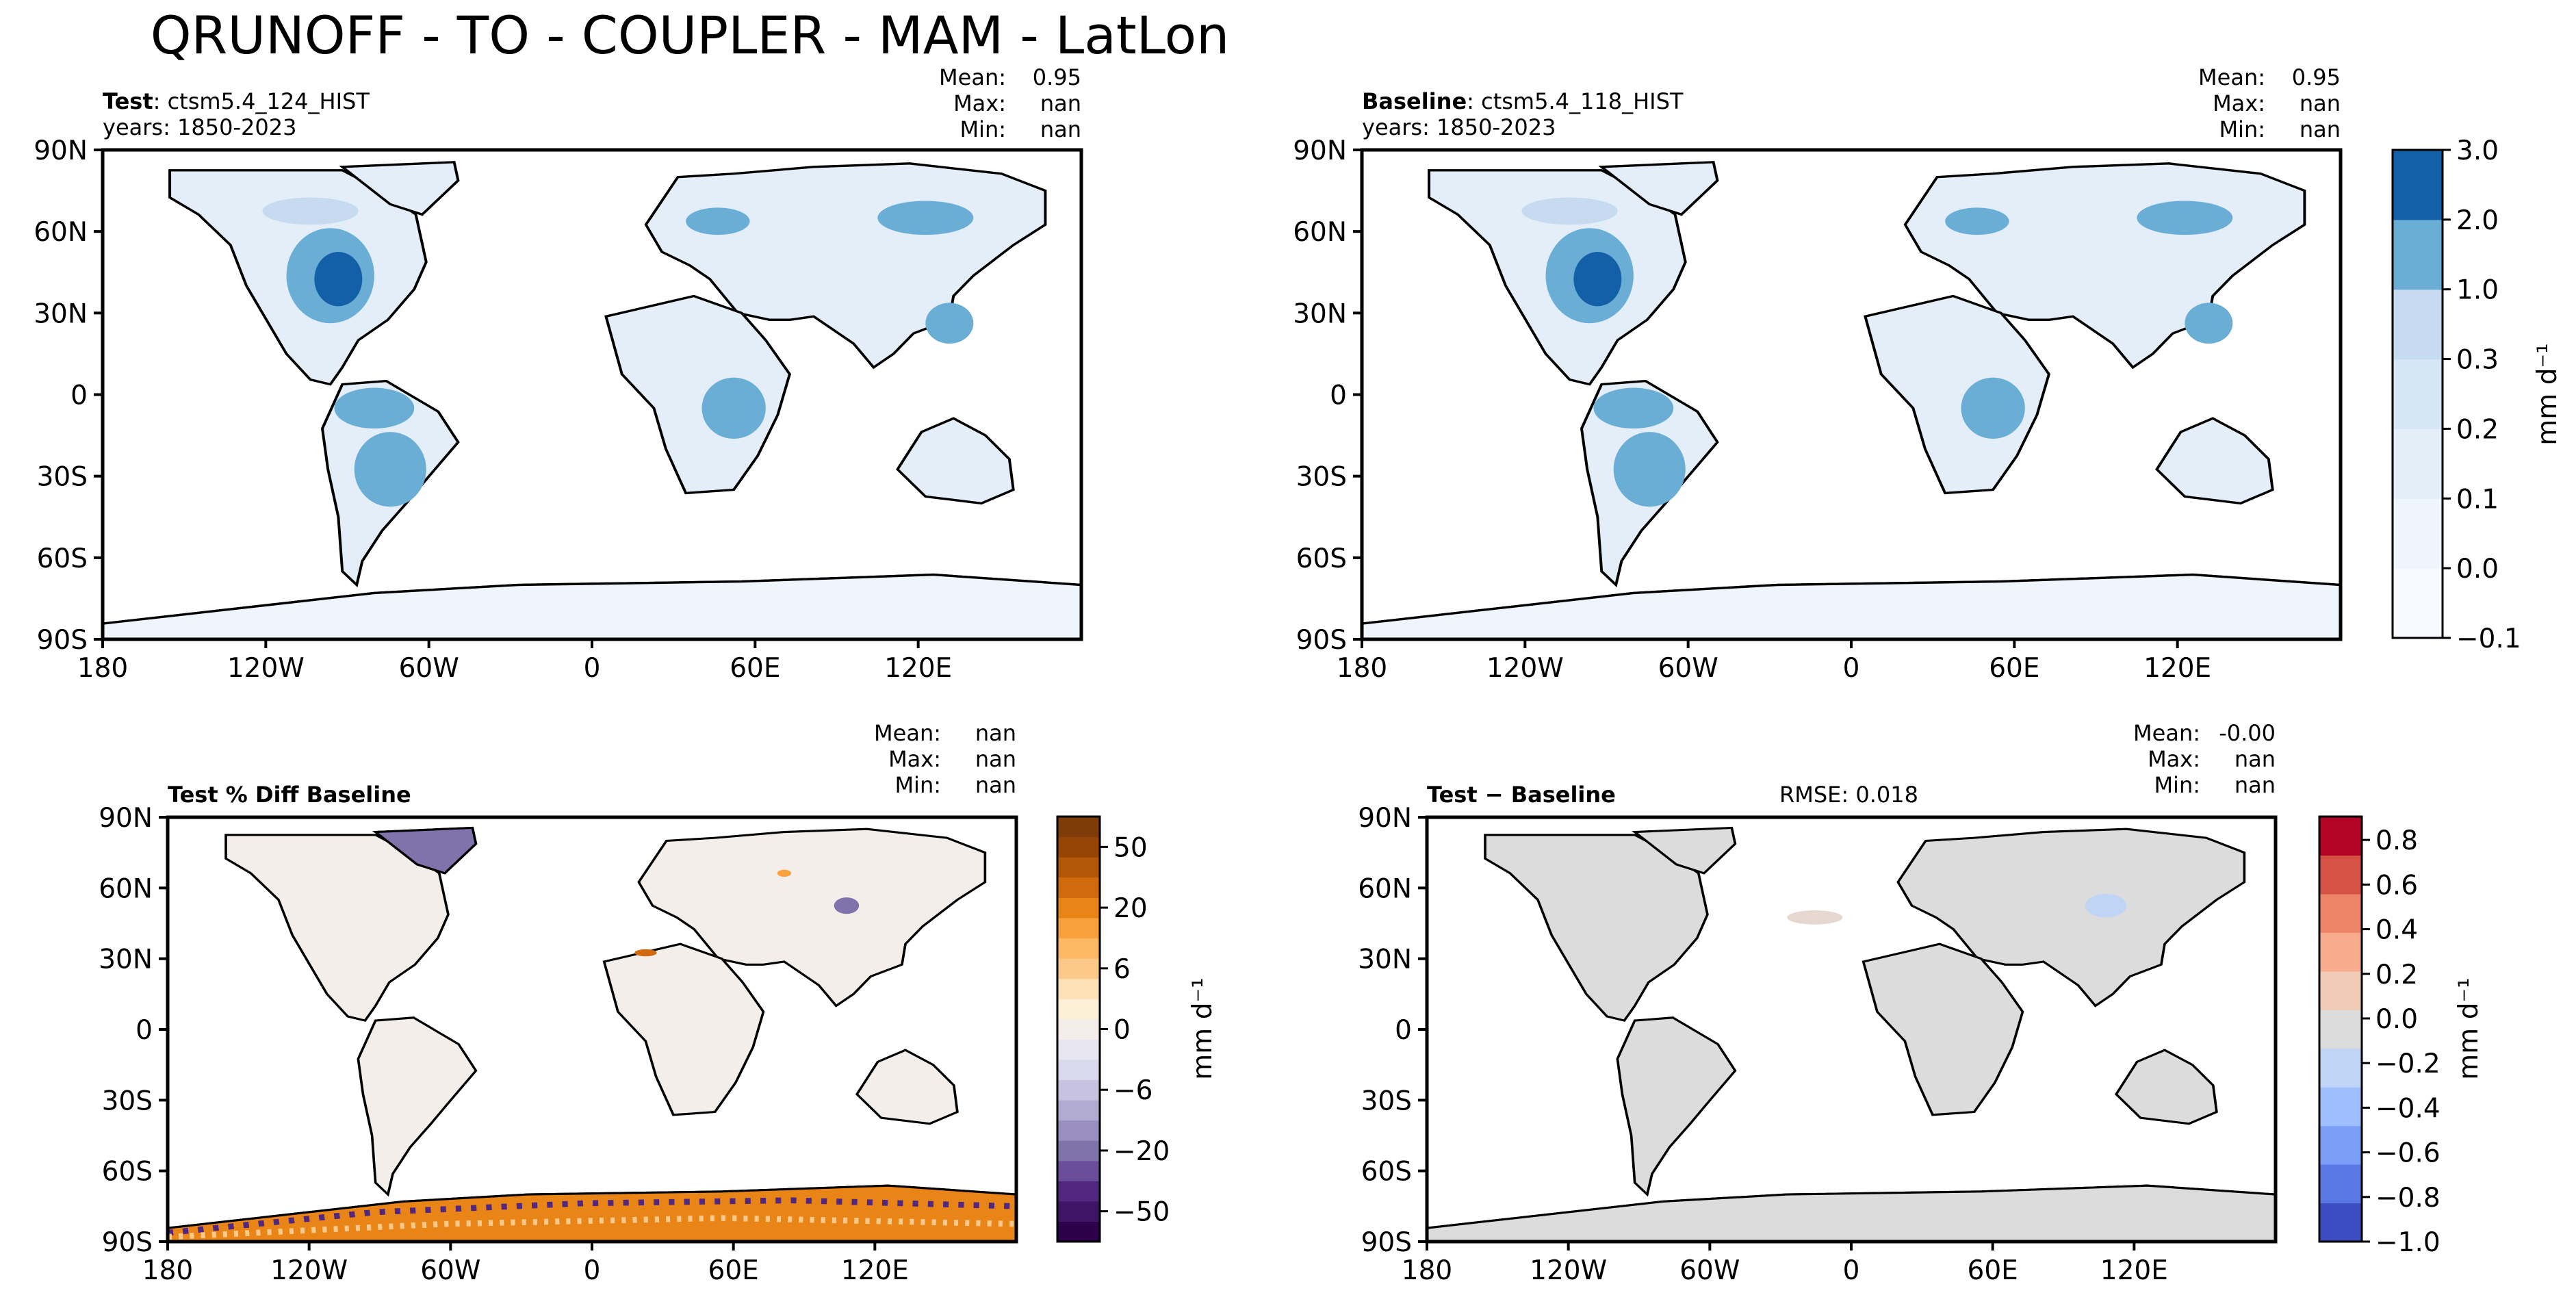  Describe the element at coordinates (1849, 795) in the screenshot. I see `panel-diff-rmse: RMSE: 0.018` at that location.